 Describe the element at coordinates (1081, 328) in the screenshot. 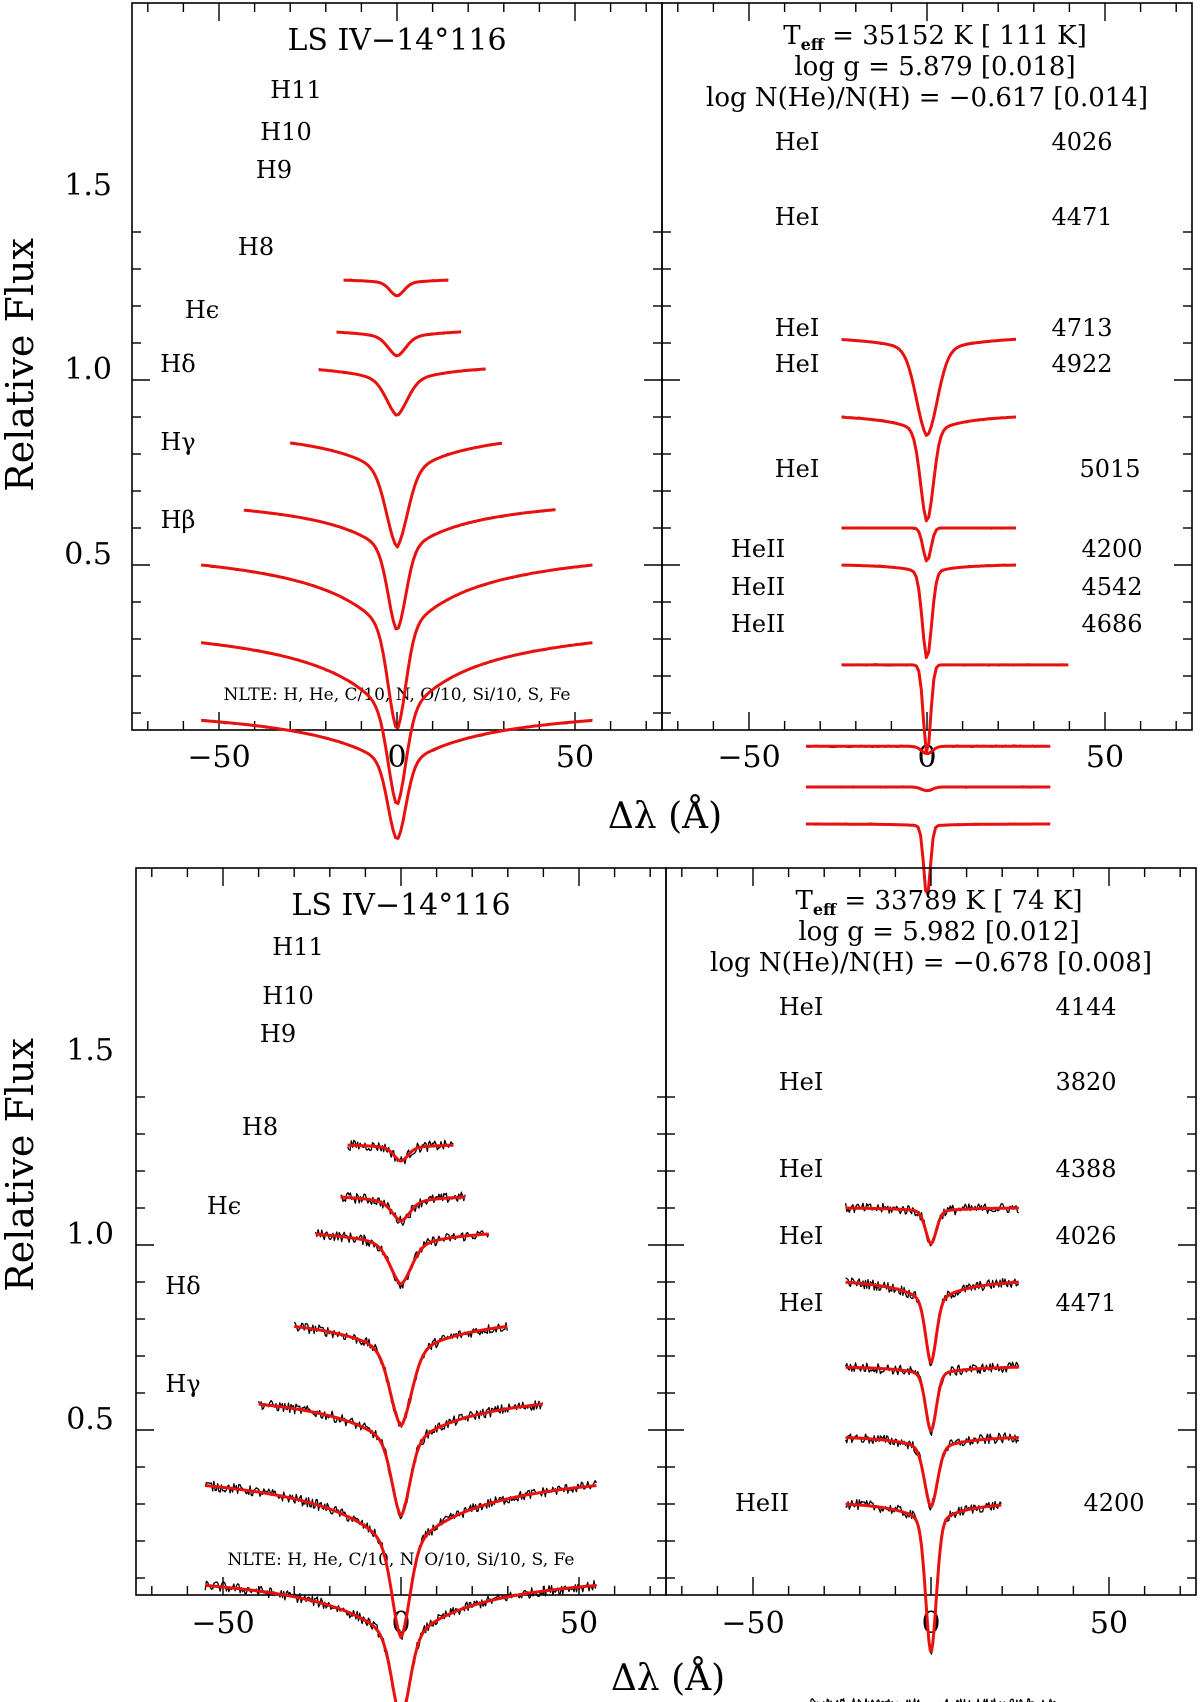

I see `line-wave-label: 4713` at that location.